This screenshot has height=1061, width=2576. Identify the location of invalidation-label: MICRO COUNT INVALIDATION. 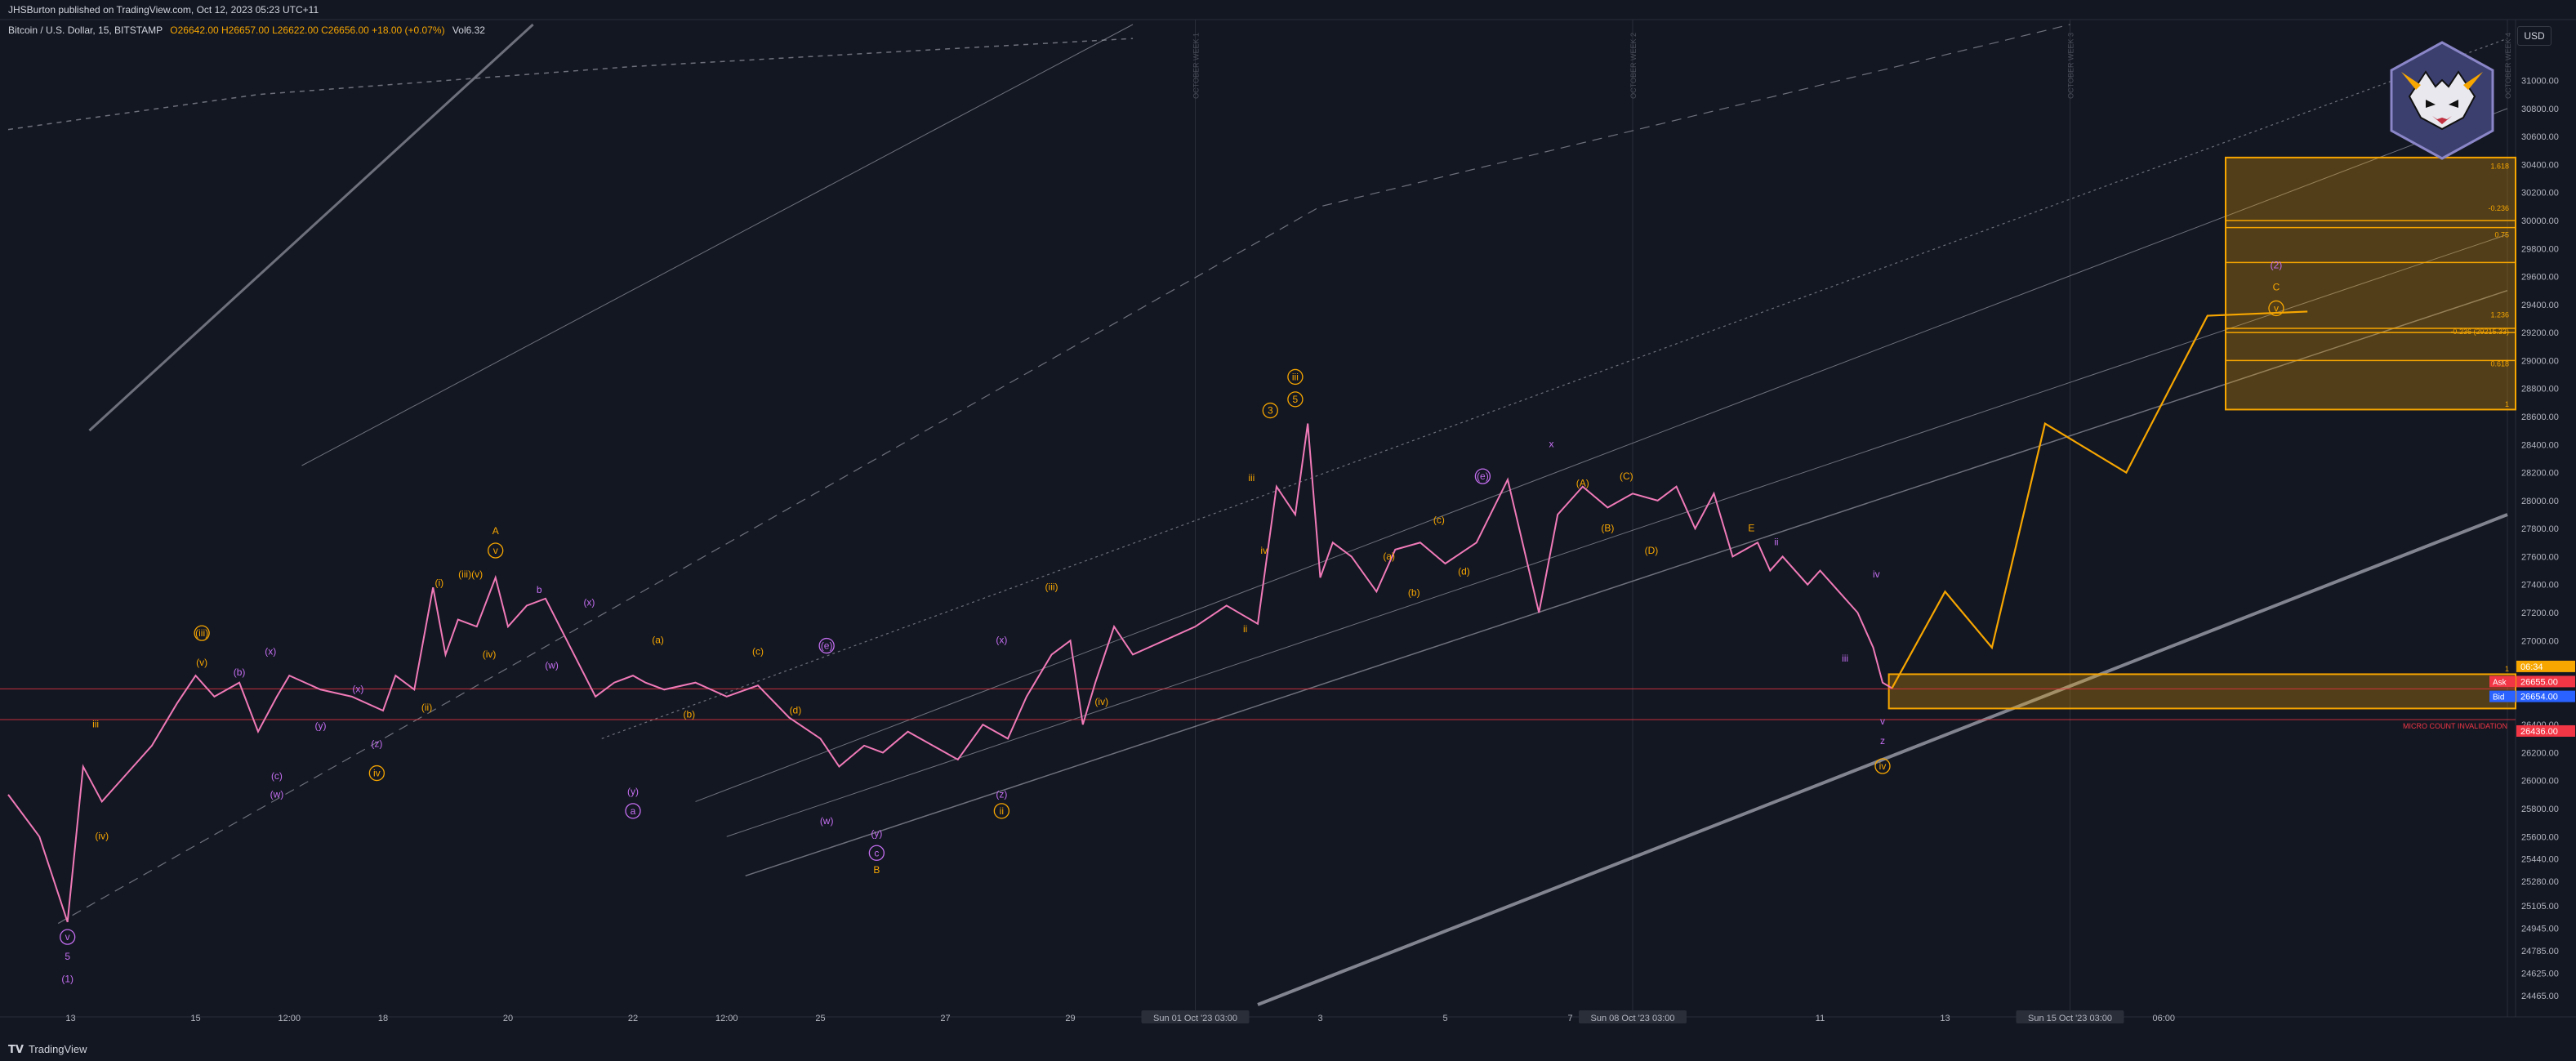
(2455, 726).